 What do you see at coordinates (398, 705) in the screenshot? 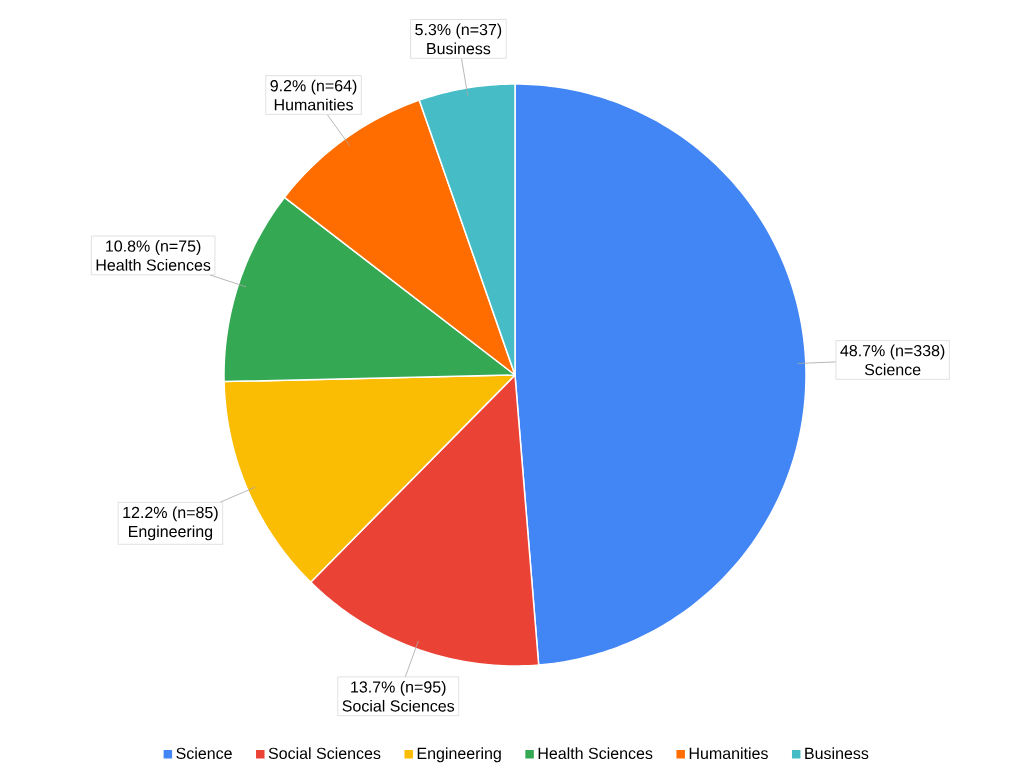
I see `slice-label: Social Sciences` at bounding box center [398, 705].